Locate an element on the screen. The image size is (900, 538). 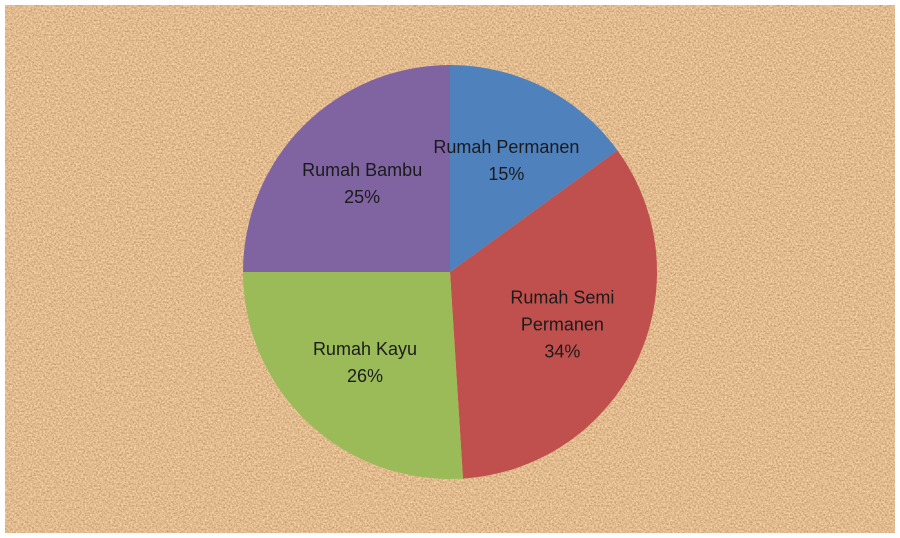
data-label: Rumah Semi Permanen 34% is located at coordinates (562, 324).